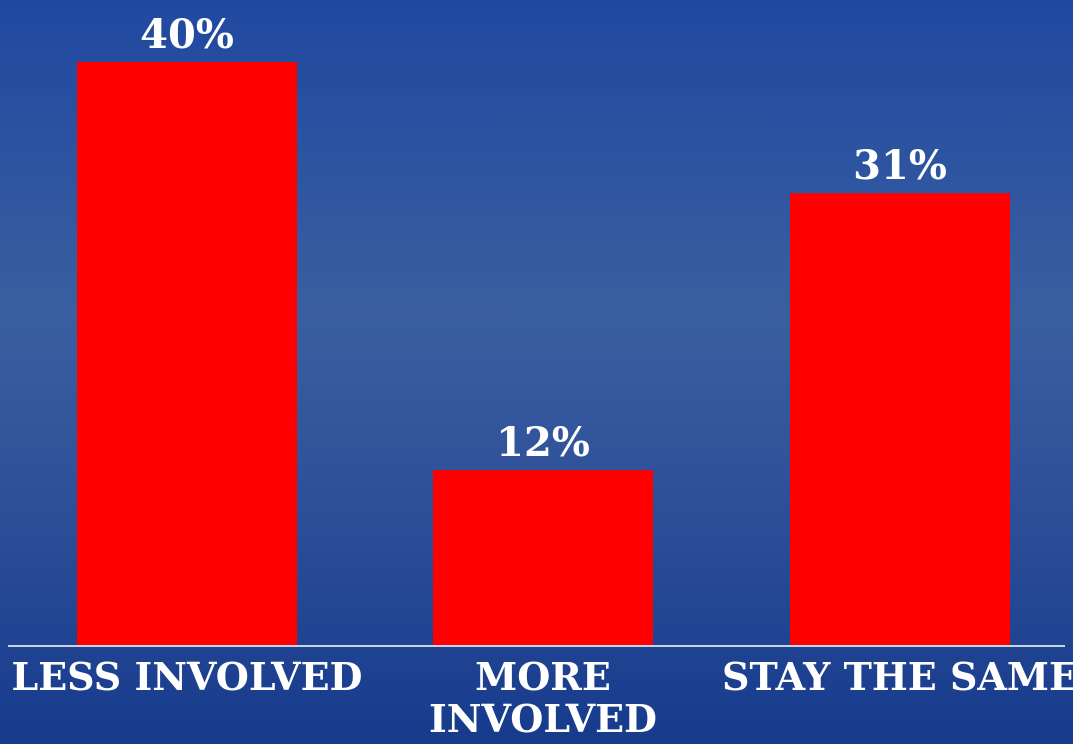  Describe the element at coordinates (187, 34) in the screenshot. I see `value-label-1: 40%` at that location.